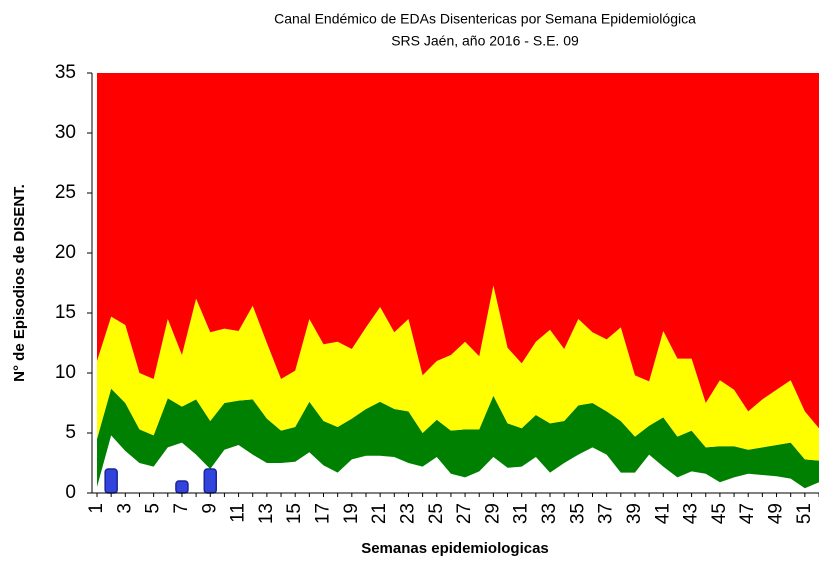  I want to click on x-tick-label: 41, so click(662, 513).